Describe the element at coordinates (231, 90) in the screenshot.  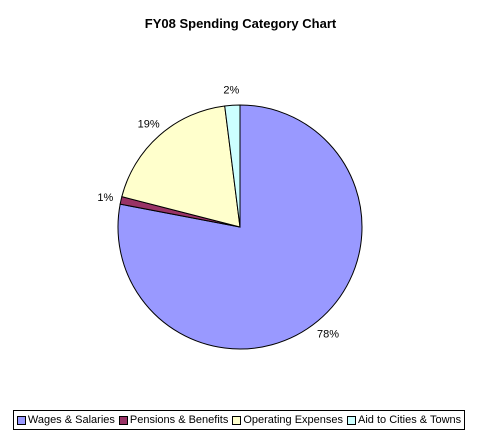
I see `label-aid: 2%` at that location.